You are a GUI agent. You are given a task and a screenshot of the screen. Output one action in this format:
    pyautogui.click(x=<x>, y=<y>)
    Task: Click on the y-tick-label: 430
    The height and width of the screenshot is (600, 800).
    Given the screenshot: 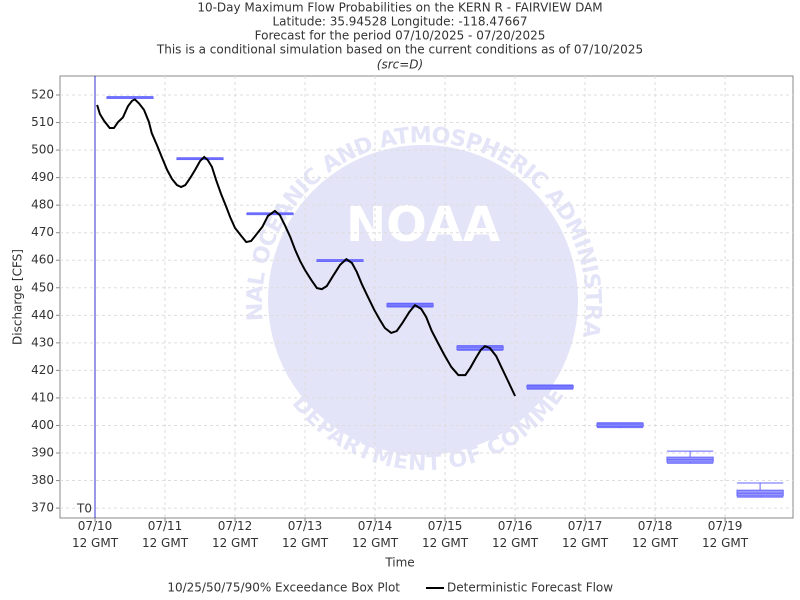 What is the action you would take?
    pyautogui.click(x=42, y=342)
    